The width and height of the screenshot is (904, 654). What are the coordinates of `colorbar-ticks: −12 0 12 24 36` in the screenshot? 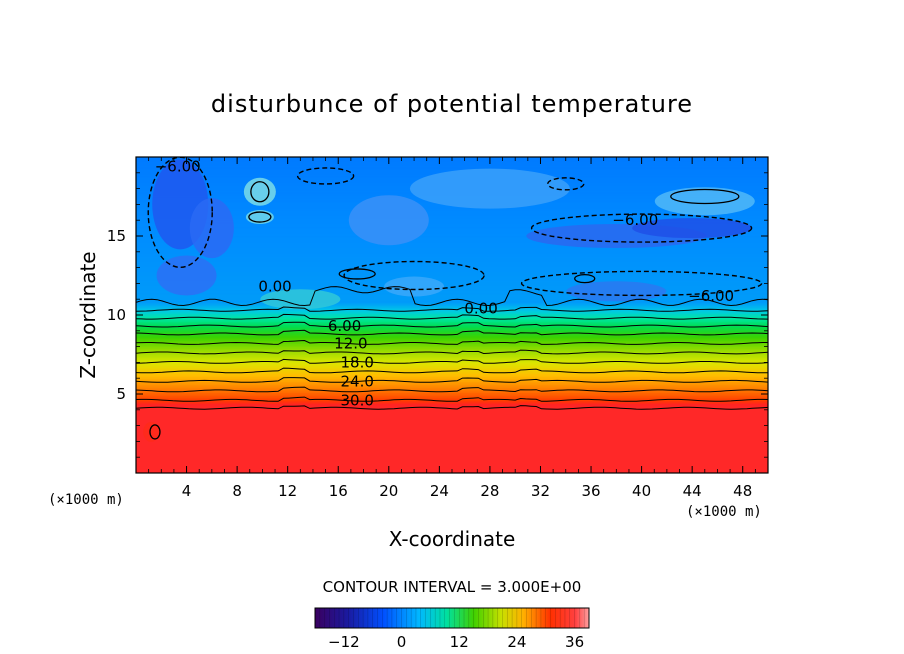 It's located at (456, 642).